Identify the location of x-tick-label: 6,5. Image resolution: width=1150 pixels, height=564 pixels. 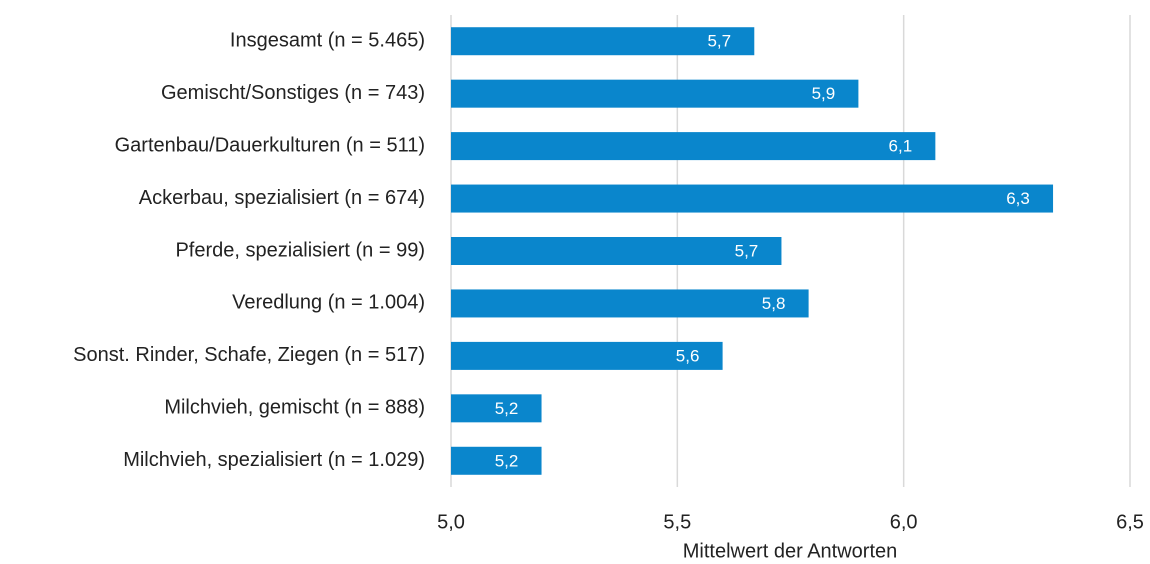
(1130, 522).